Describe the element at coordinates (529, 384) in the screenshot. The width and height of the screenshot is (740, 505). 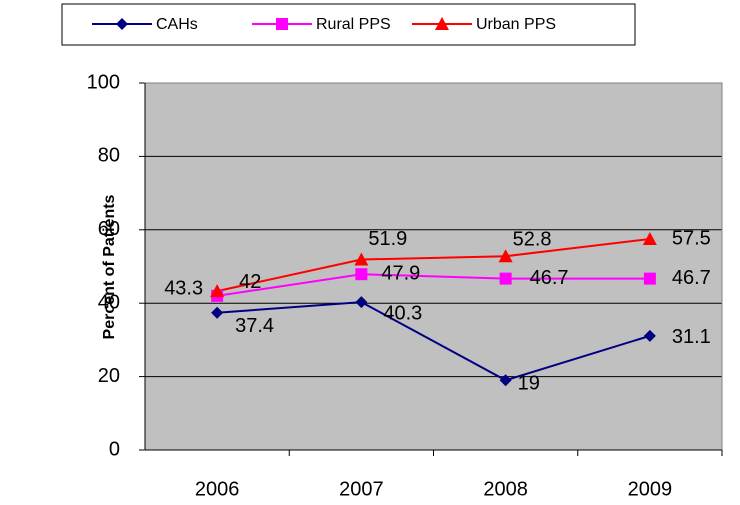
I see `data-label: 19` at that location.